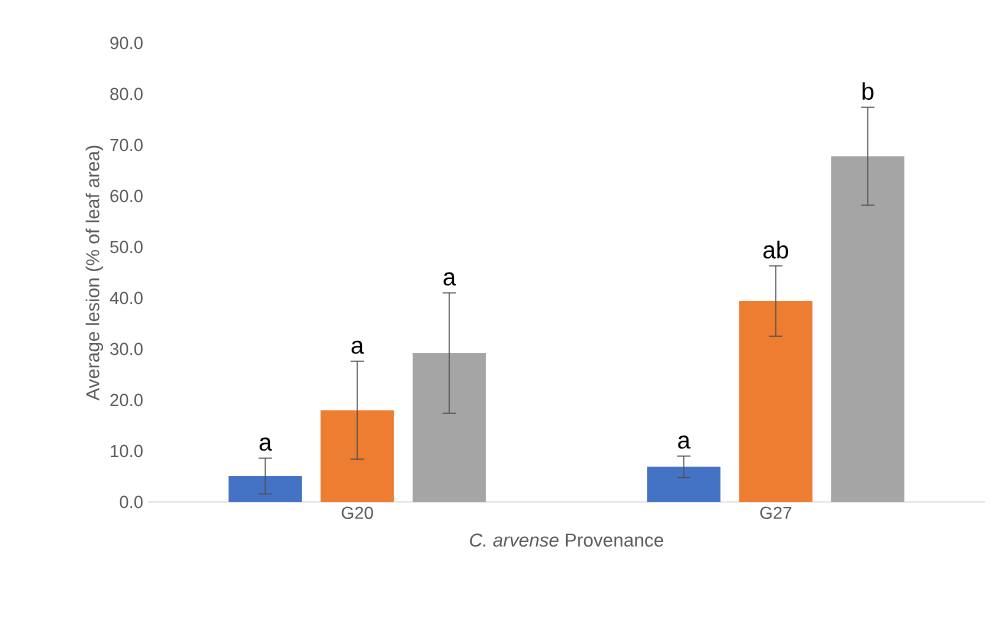 The height and width of the screenshot is (618, 1005). What do you see at coordinates (357, 512) in the screenshot?
I see `x-tick-label: G20` at bounding box center [357, 512].